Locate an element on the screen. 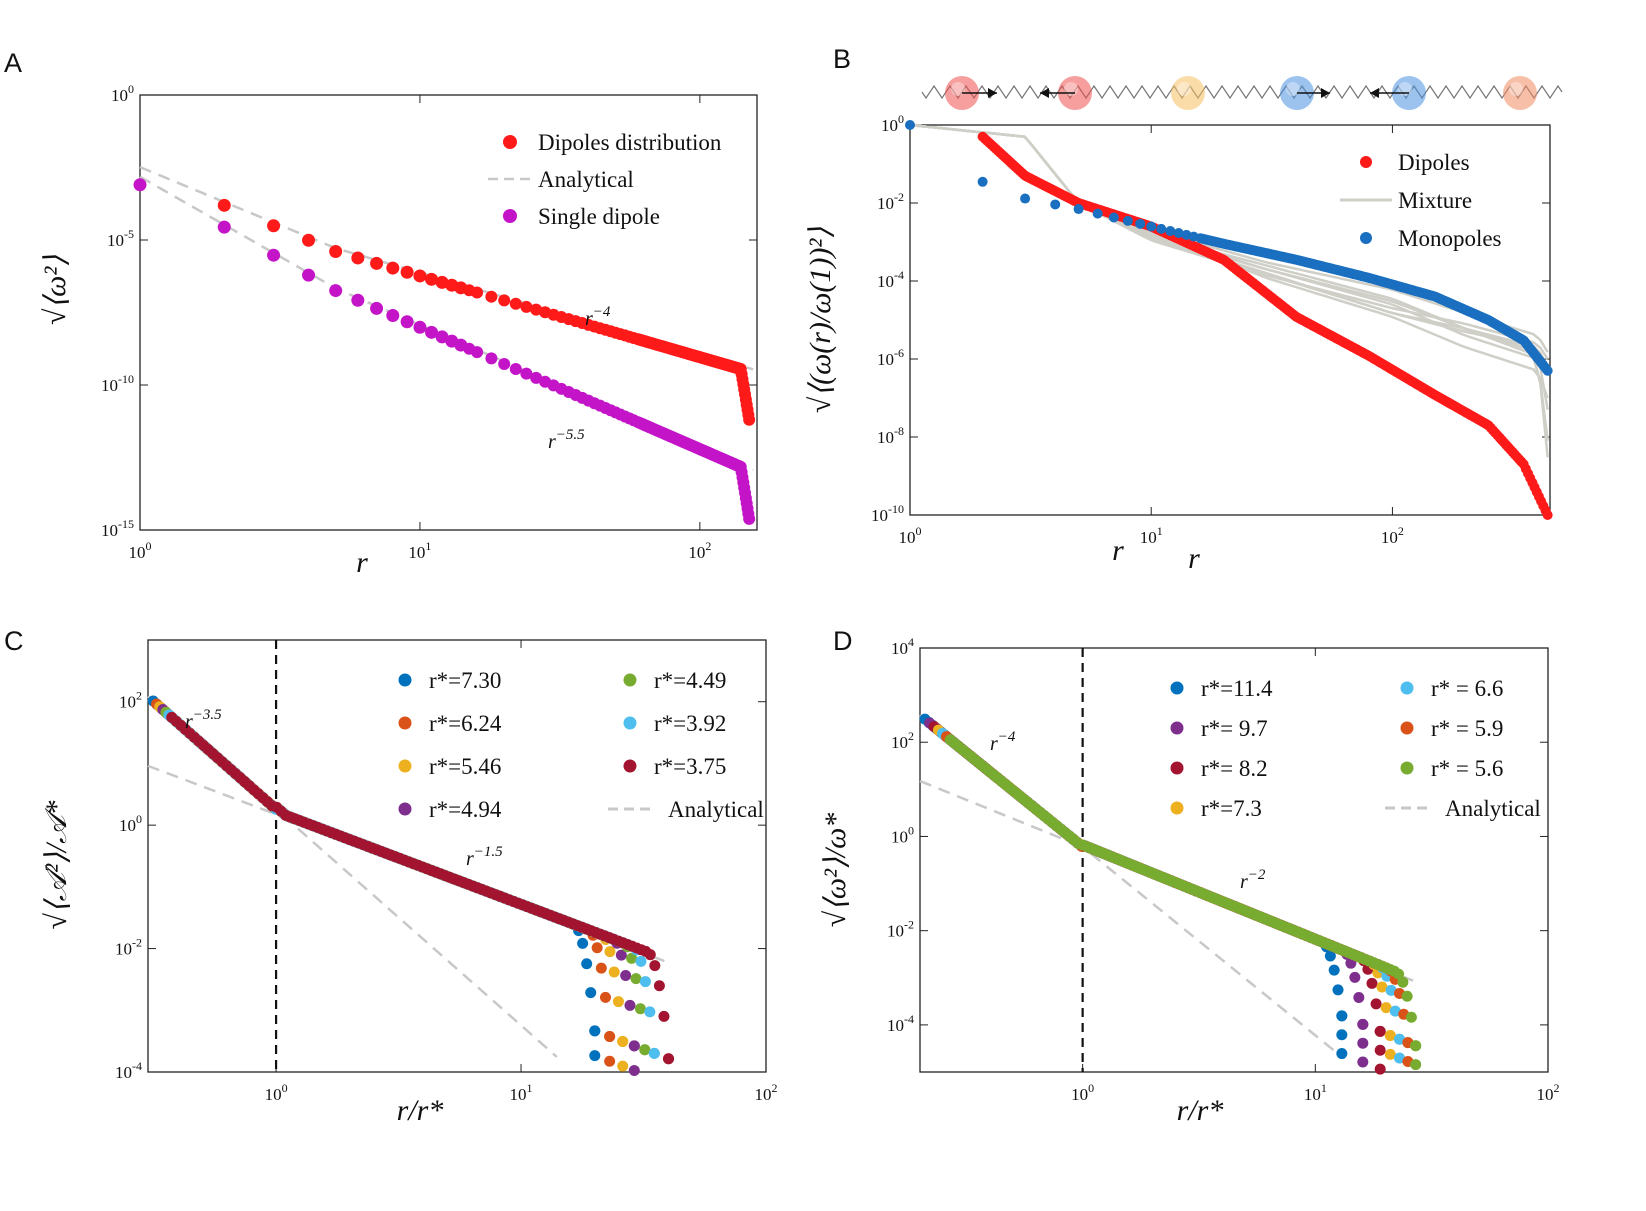  legend-label: r*=7.3 is located at coordinates (1231, 808).